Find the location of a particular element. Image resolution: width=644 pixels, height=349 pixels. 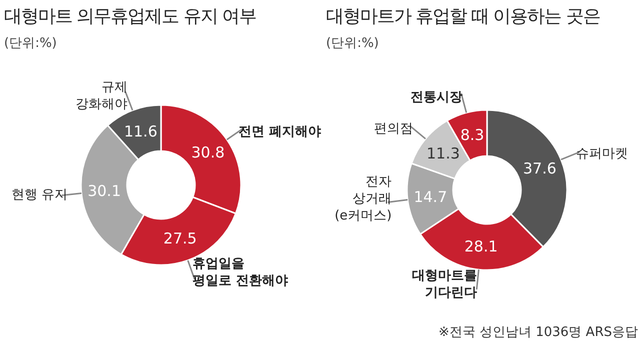

data-label: 27.5 is located at coordinates (180, 239).